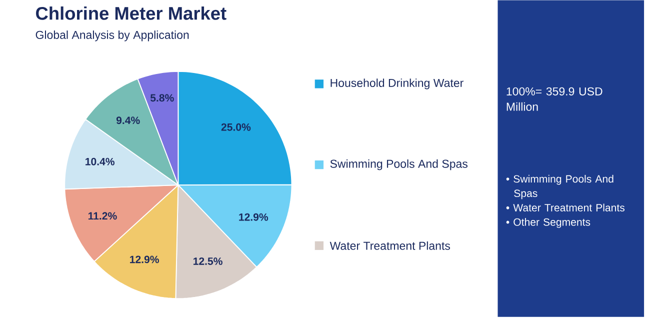  What do you see at coordinates (102, 216) in the screenshot?
I see `data-label: 11.2%` at bounding box center [102, 216].